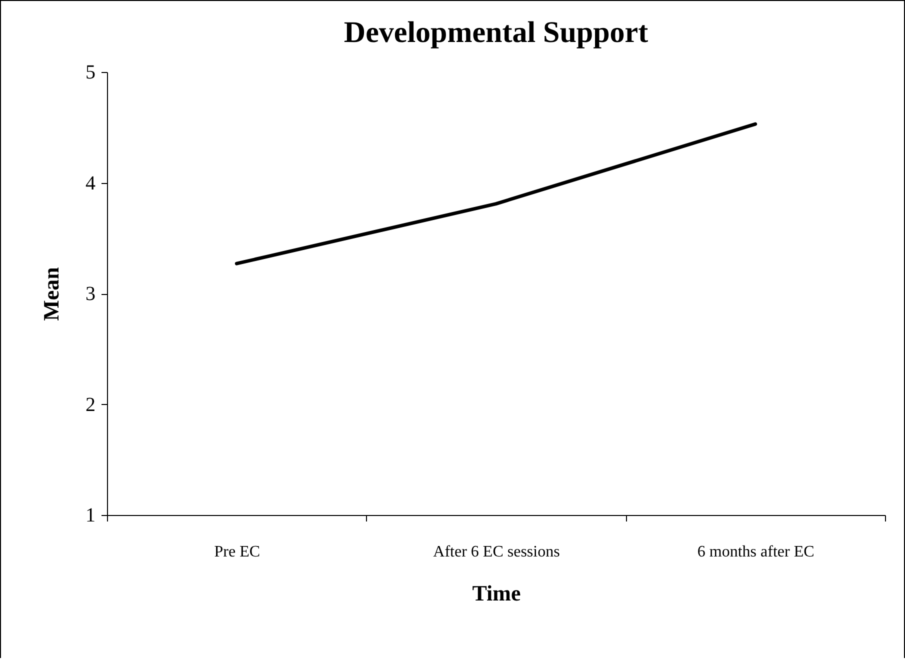  I want to click on y-tick-label: 4, so click(91, 183).